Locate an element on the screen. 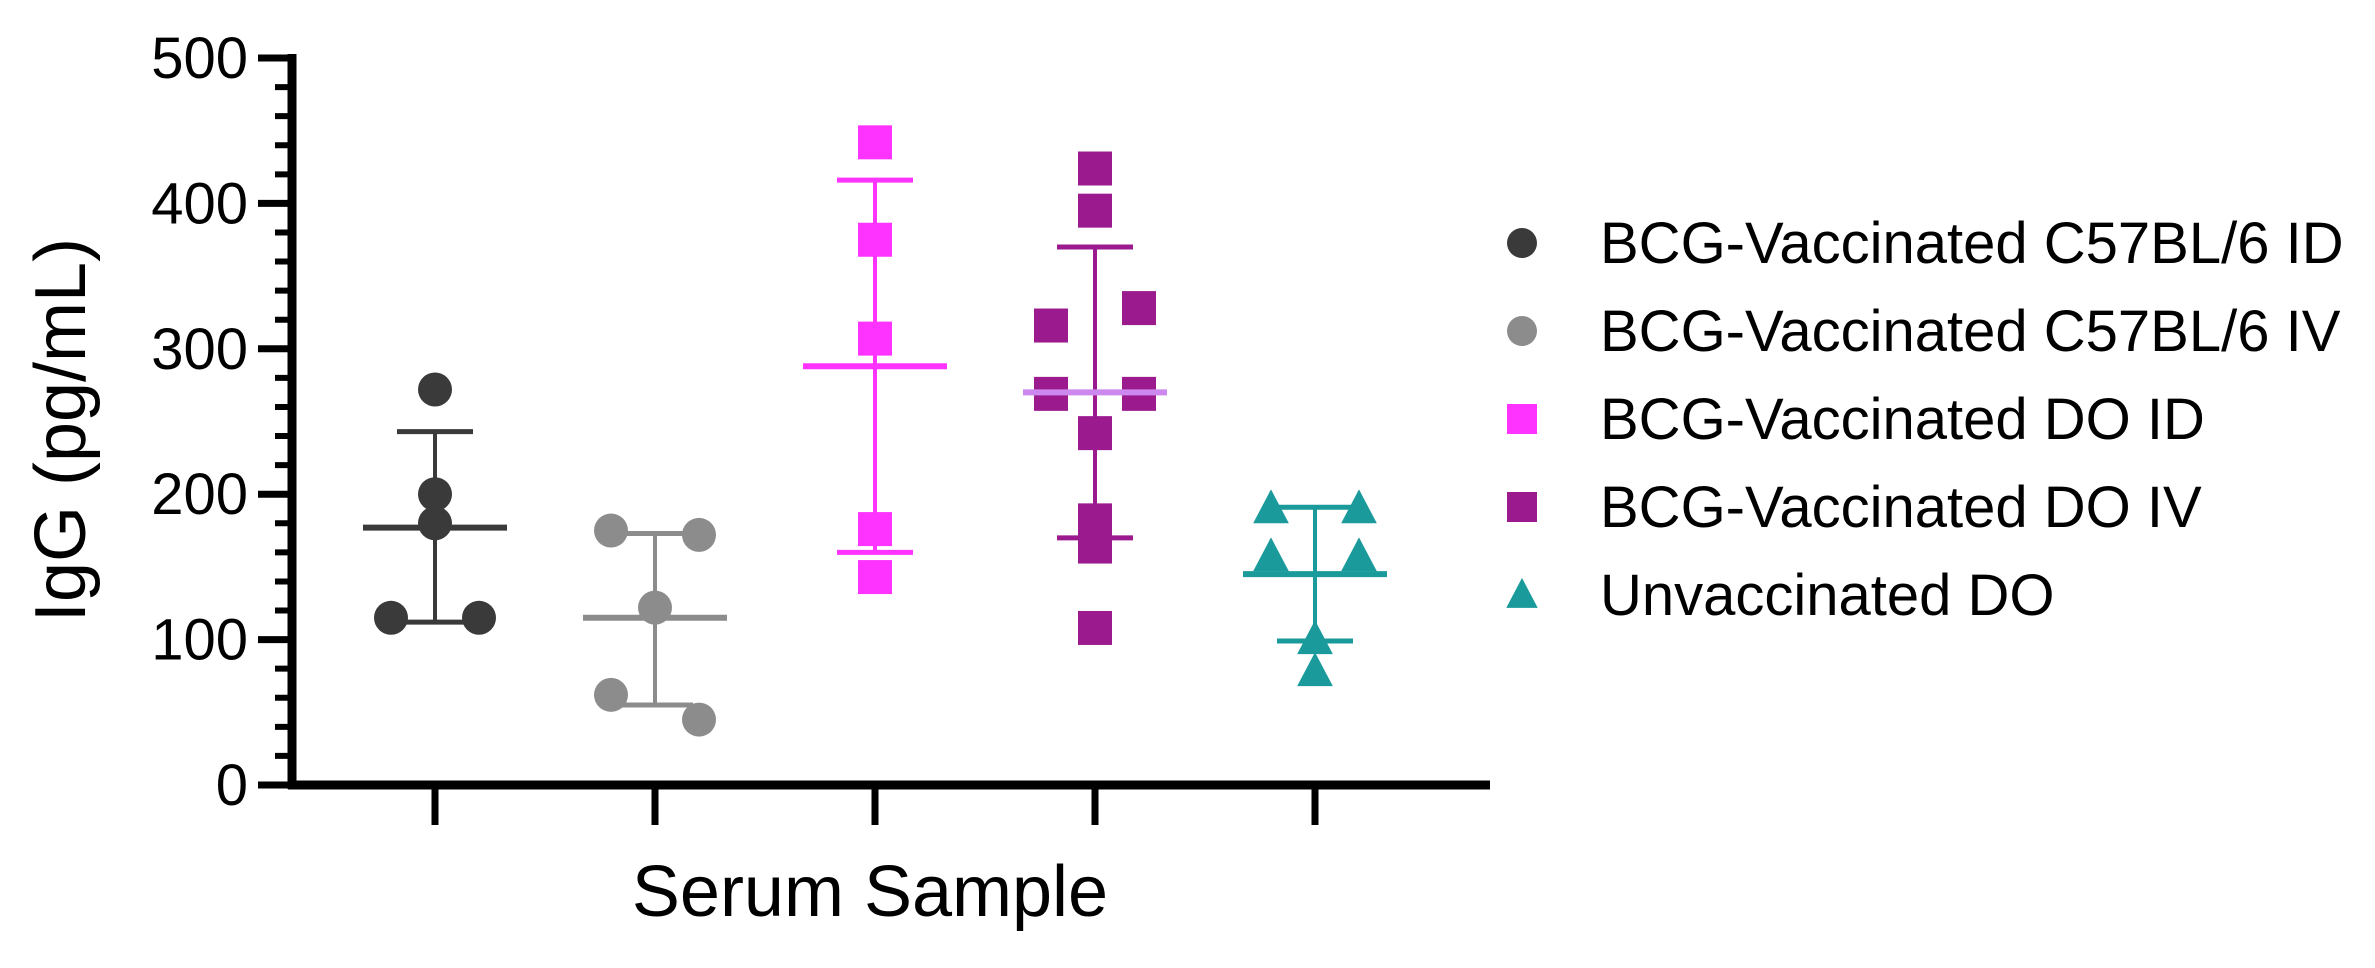 This screenshot has height=968, width=2375. legend-label: BCG-Vaccinated C57BL/6 IV is located at coordinates (1970, 331).